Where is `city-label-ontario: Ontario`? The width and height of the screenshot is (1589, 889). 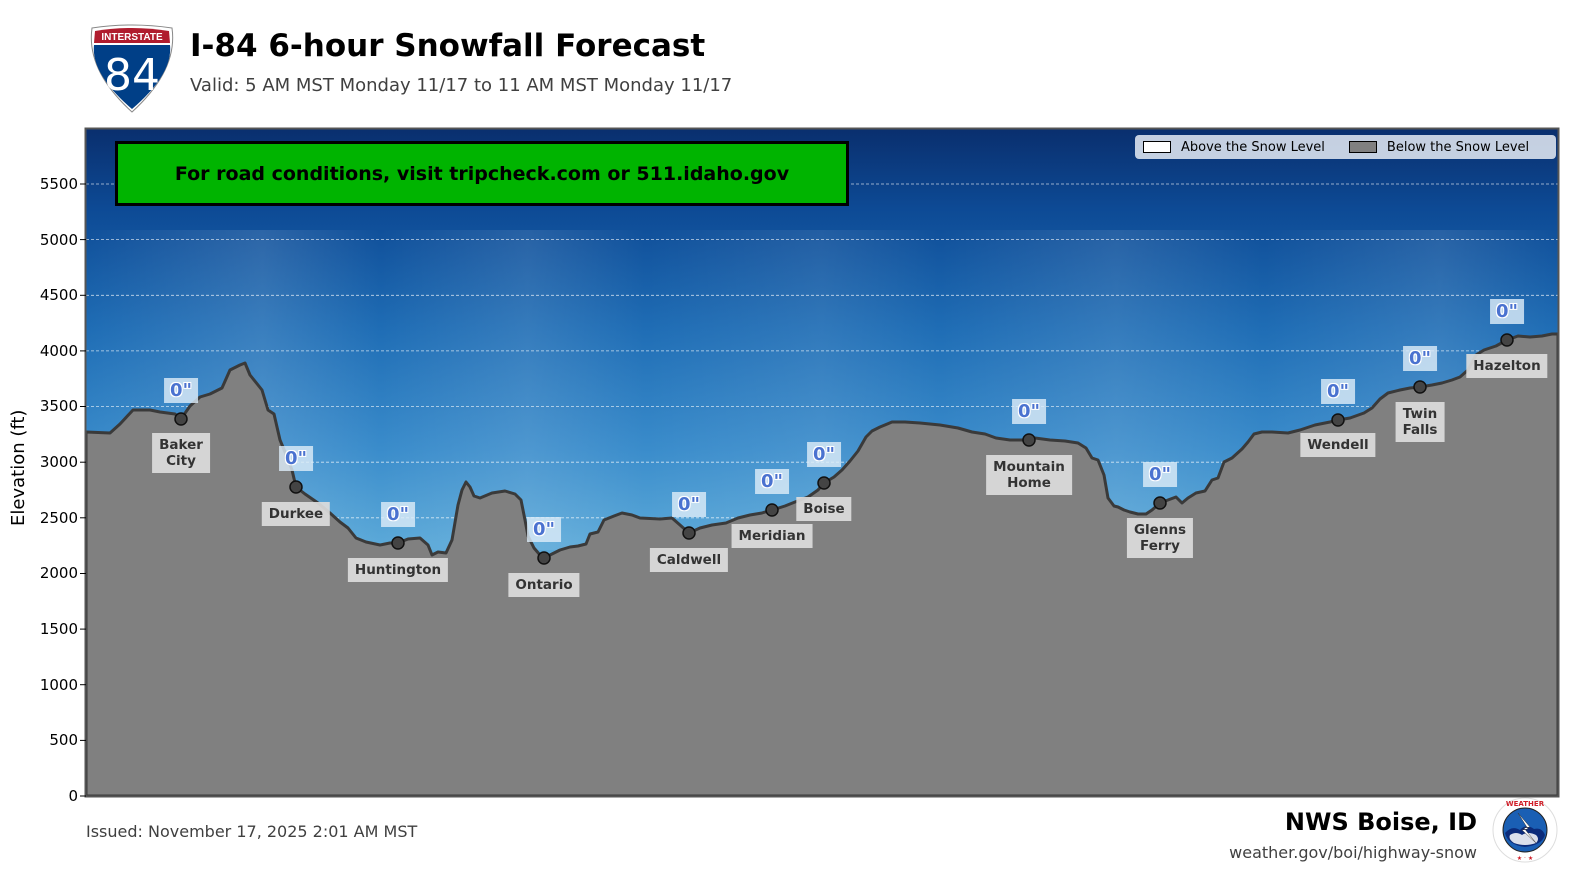 city-label-ontario: Ontario is located at coordinates (544, 585).